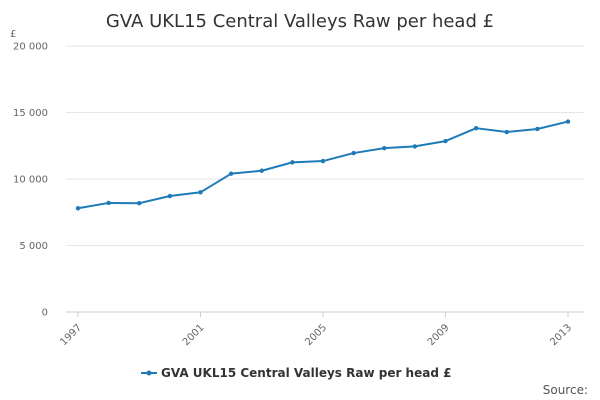  Describe the element at coordinates (561, 335) in the screenshot. I see `x-tick-label: 2013` at that location.